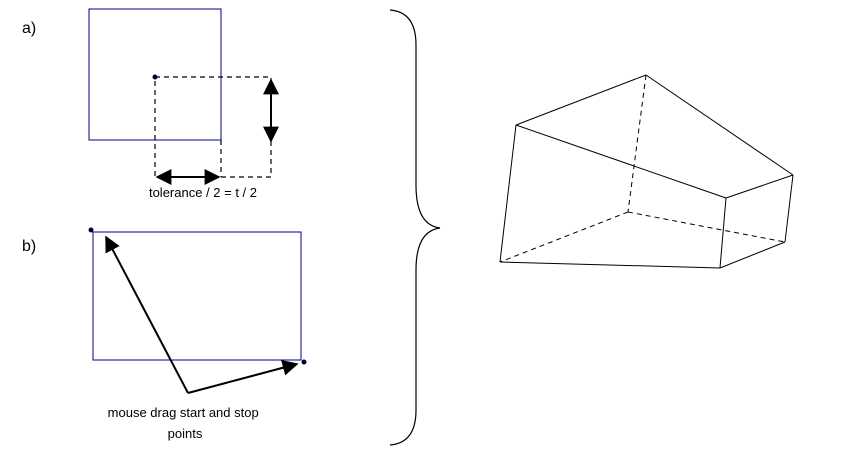 This screenshot has width=844, height=465. What do you see at coordinates (243, 376) in the screenshot?
I see `drag-stop-arrow` at bounding box center [243, 376].